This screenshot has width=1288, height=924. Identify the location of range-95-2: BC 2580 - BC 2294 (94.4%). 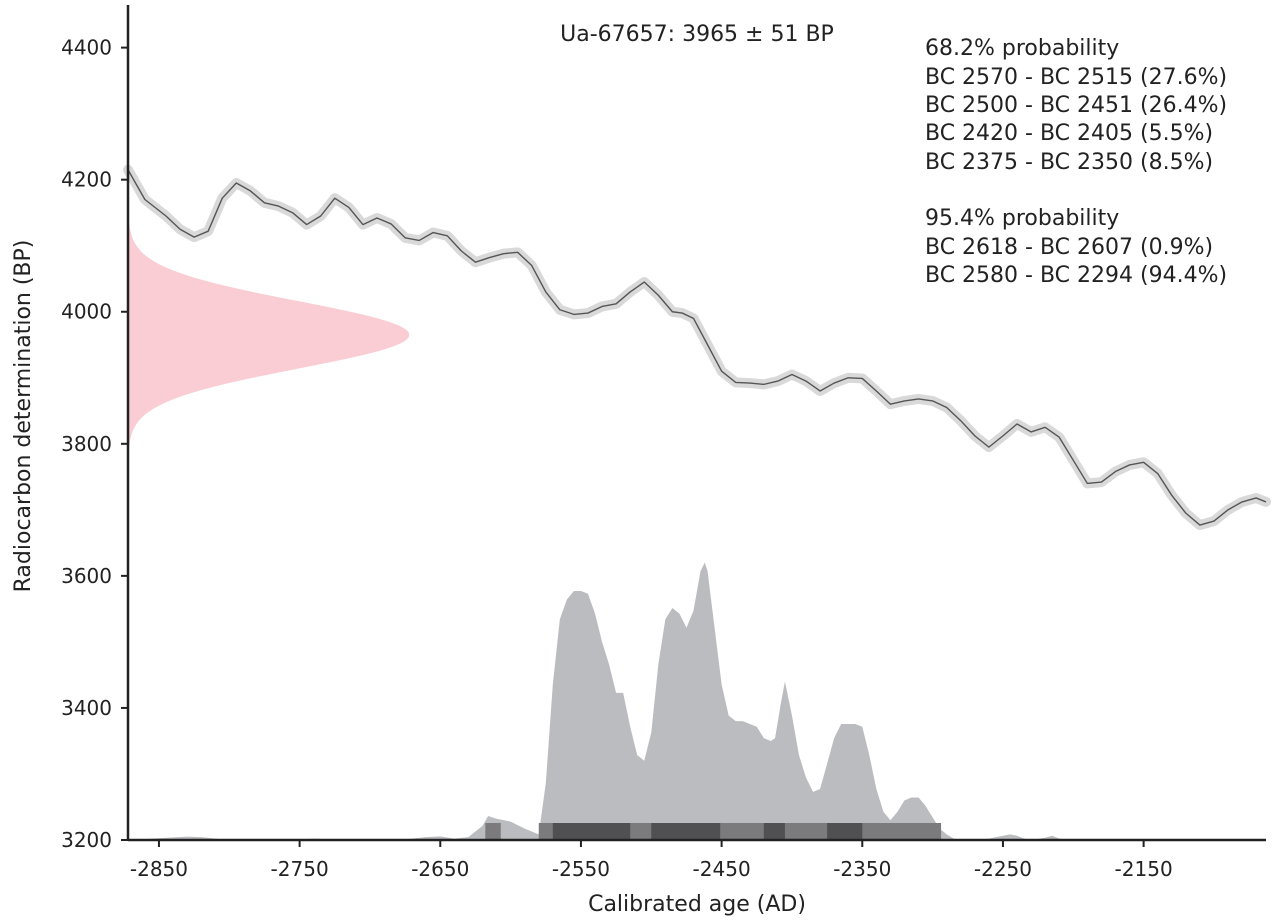
(1076, 275).